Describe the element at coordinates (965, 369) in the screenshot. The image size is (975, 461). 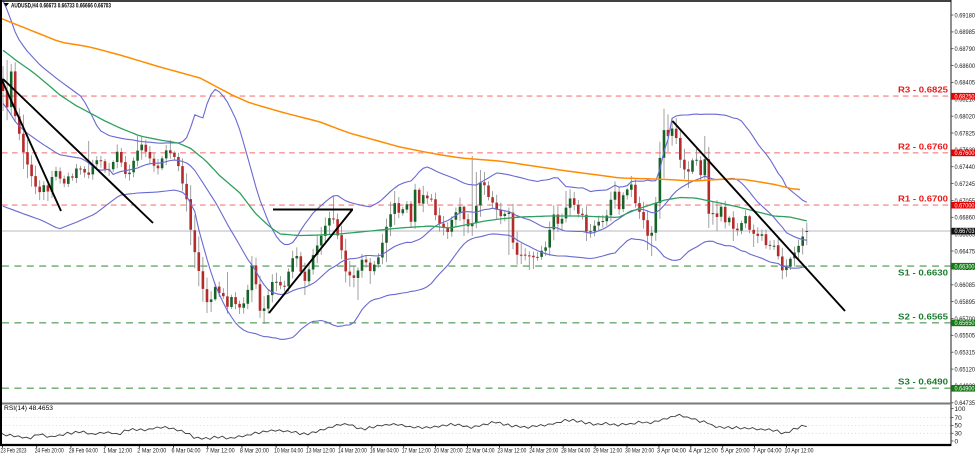
I see `svg-text: 0.65120` at that location.